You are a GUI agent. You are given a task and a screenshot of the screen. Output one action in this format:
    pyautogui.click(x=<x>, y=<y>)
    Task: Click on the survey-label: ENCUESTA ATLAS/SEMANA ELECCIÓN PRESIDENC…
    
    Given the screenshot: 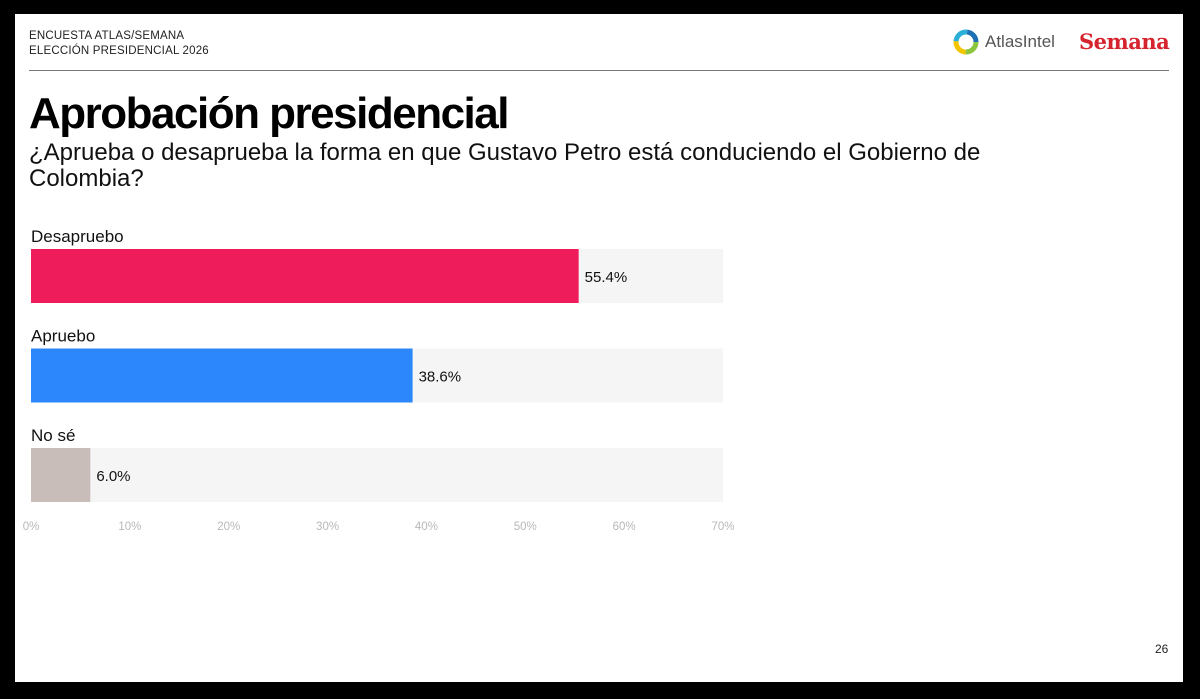 What is the action you would take?
    pyautogui.click(x=119, y=44)
    